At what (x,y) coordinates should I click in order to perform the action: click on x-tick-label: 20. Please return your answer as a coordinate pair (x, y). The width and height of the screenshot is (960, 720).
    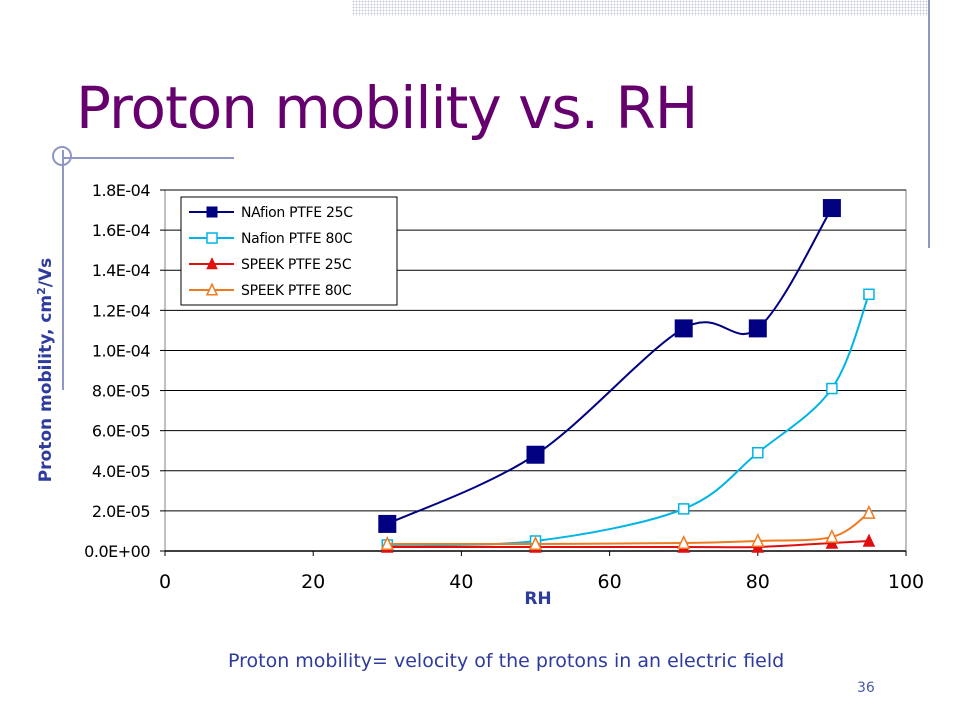
    Looking at the image, I should click on (313, 582).